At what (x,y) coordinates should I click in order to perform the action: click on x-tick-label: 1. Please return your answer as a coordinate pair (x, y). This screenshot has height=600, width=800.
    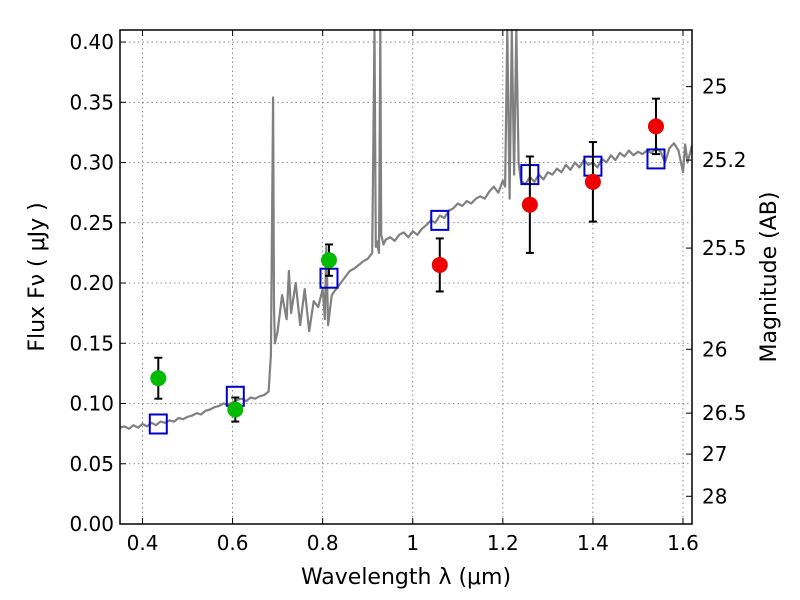
    Looking at the image, I should click on (412, 543).